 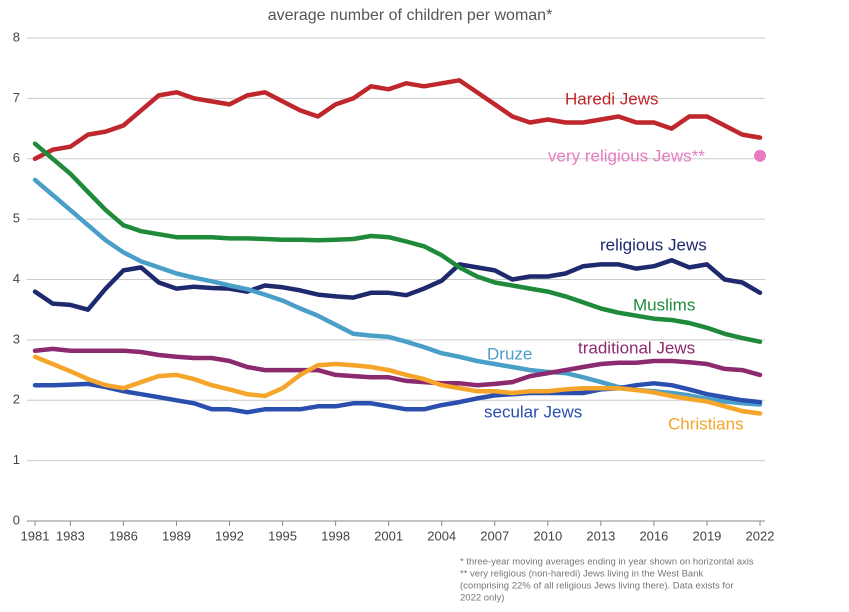 What do you see at coordinates (441, 535) in the screenshot?
I see `x-tick-label: 2004` at bounding box center [441, 535].